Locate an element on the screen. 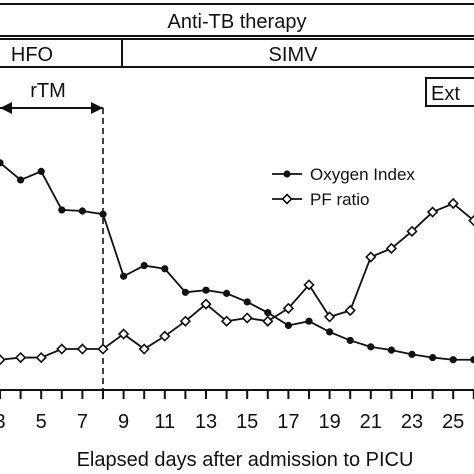 This screenshot has height=474, width=474. anti-tb-label: Anti-TB therapy is located at coordinates (237, 22).